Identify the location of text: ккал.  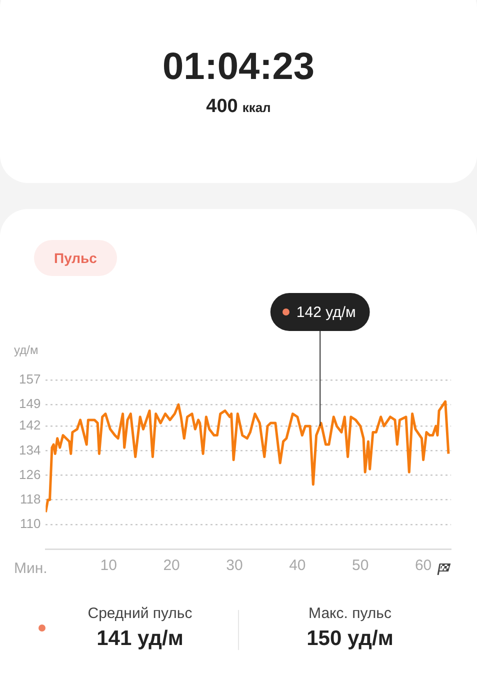
(256, 107).